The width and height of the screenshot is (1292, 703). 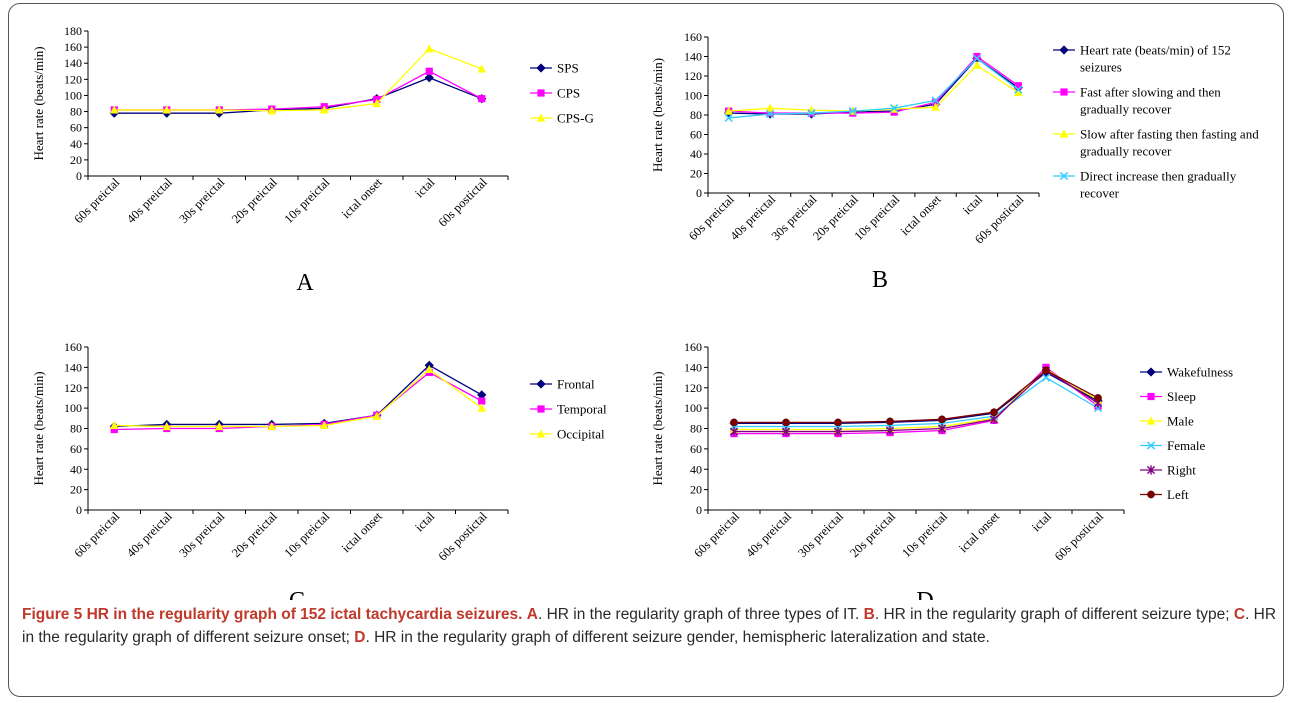 I want to click on legend-entry: Heart rate (beats/min) of 152 seizures, so click(x=1155, y=59).